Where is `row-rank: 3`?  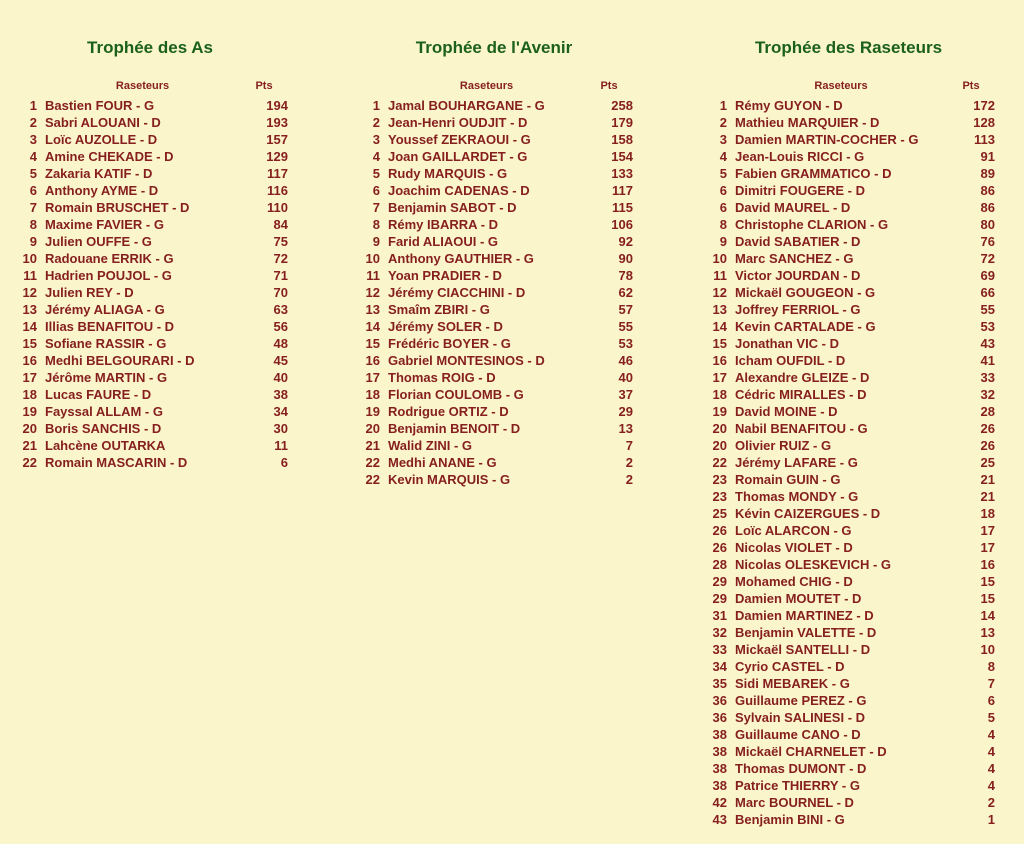 row-rank: 3 is located at coordinates (376, 139).